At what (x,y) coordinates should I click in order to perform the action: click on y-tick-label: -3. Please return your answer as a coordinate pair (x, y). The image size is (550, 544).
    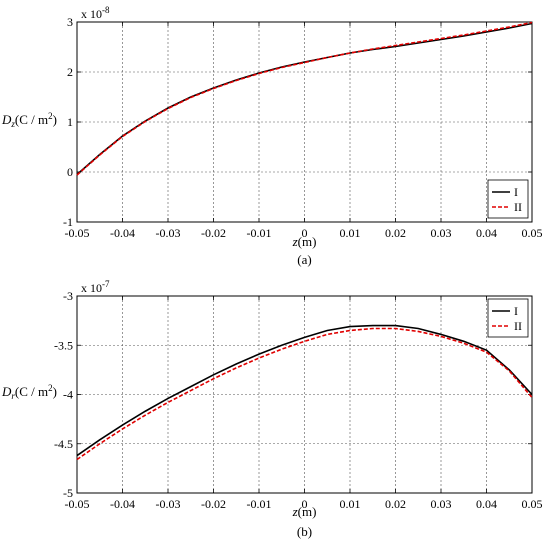
    Looking at the image, I should click on (68, 296).